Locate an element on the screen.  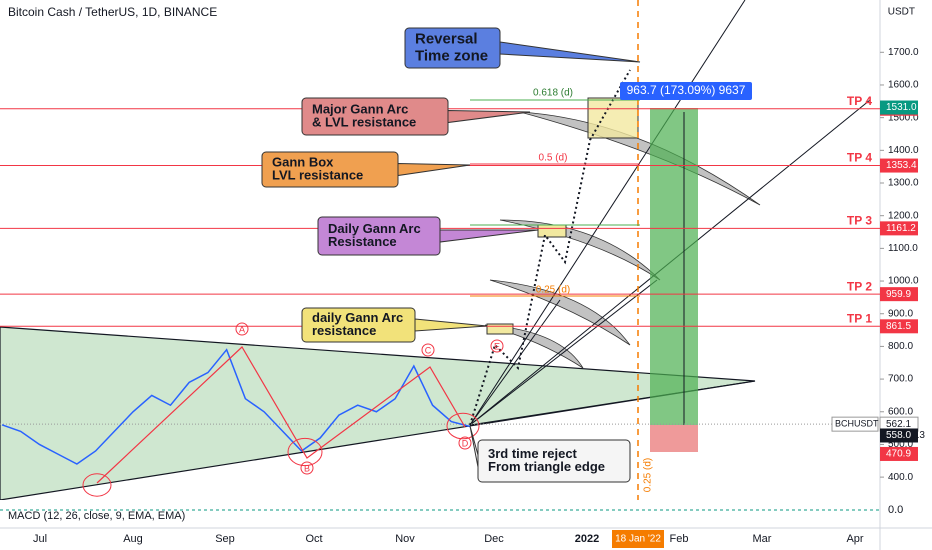
fib-label: 0.5 (d) is located at coordinates (553, 158).